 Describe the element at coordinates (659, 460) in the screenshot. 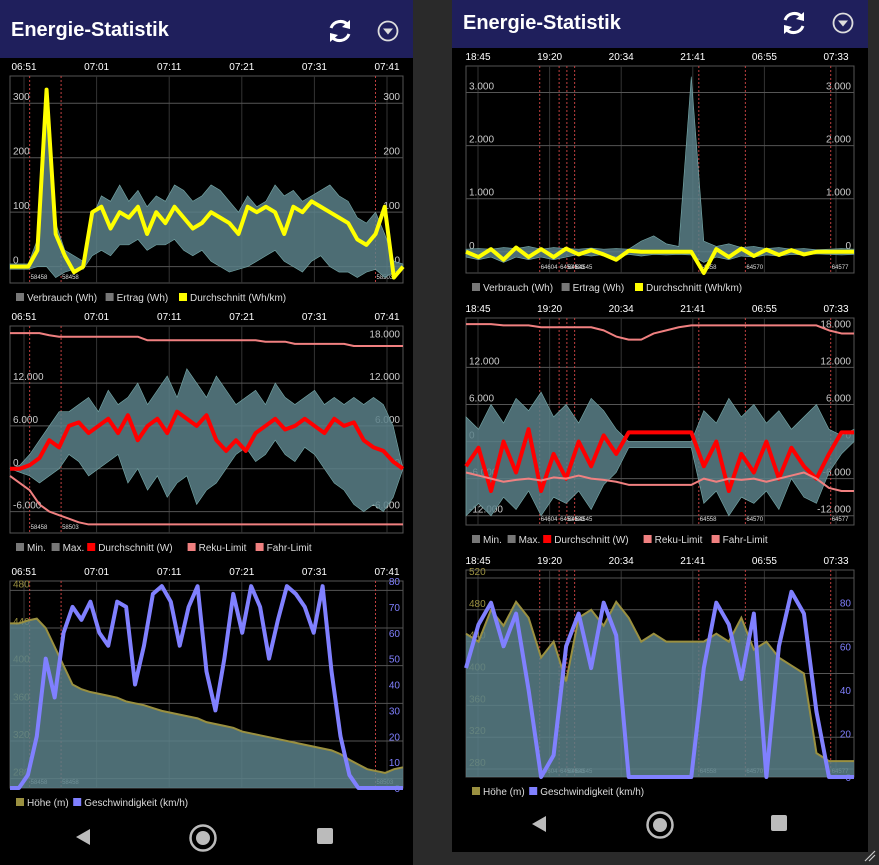

I see `series-line` at that location.